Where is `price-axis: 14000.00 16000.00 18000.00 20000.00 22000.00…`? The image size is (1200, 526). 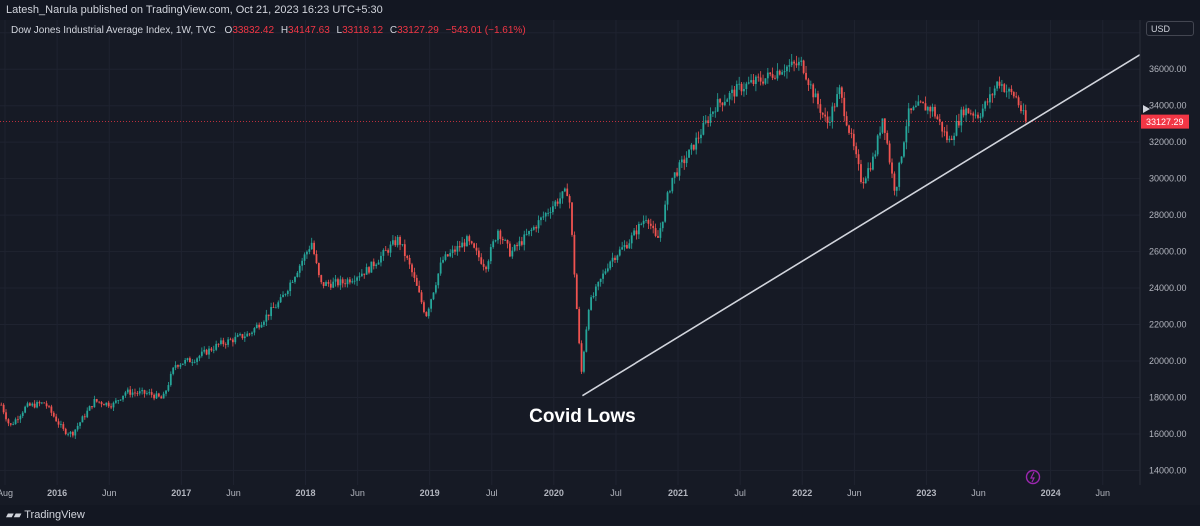 price-axis: 14000.00 16000.00 18000.00 20000.00 22000.00… is located at coordinates (1168, 252).